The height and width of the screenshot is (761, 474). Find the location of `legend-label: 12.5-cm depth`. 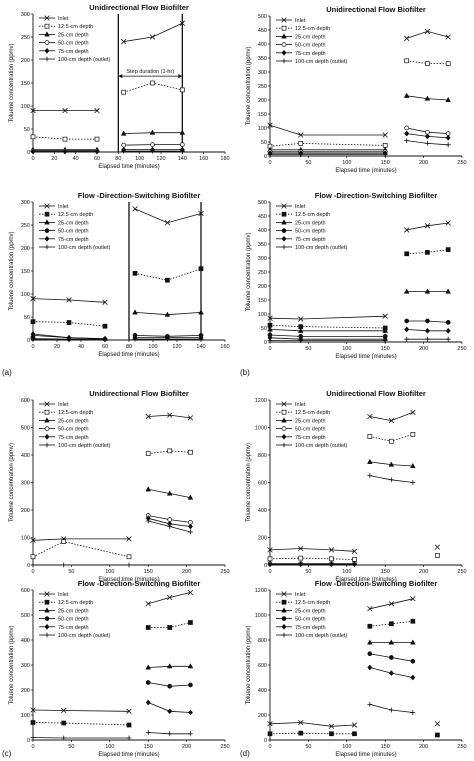

legend-label: 12.5-cm depth is located at coordinates (312, 29).